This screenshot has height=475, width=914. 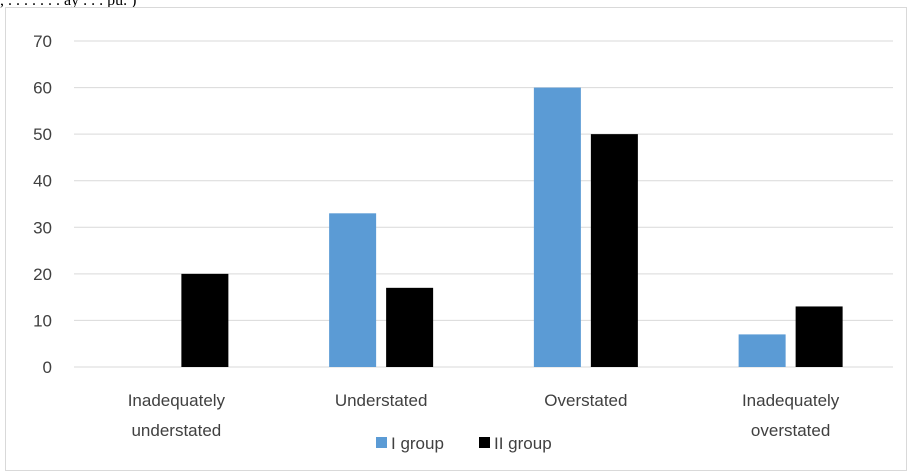 I want to click on y-axis-tick-labels: 0 10 20 30 40 50 60 70, so click(x=42, y=204).